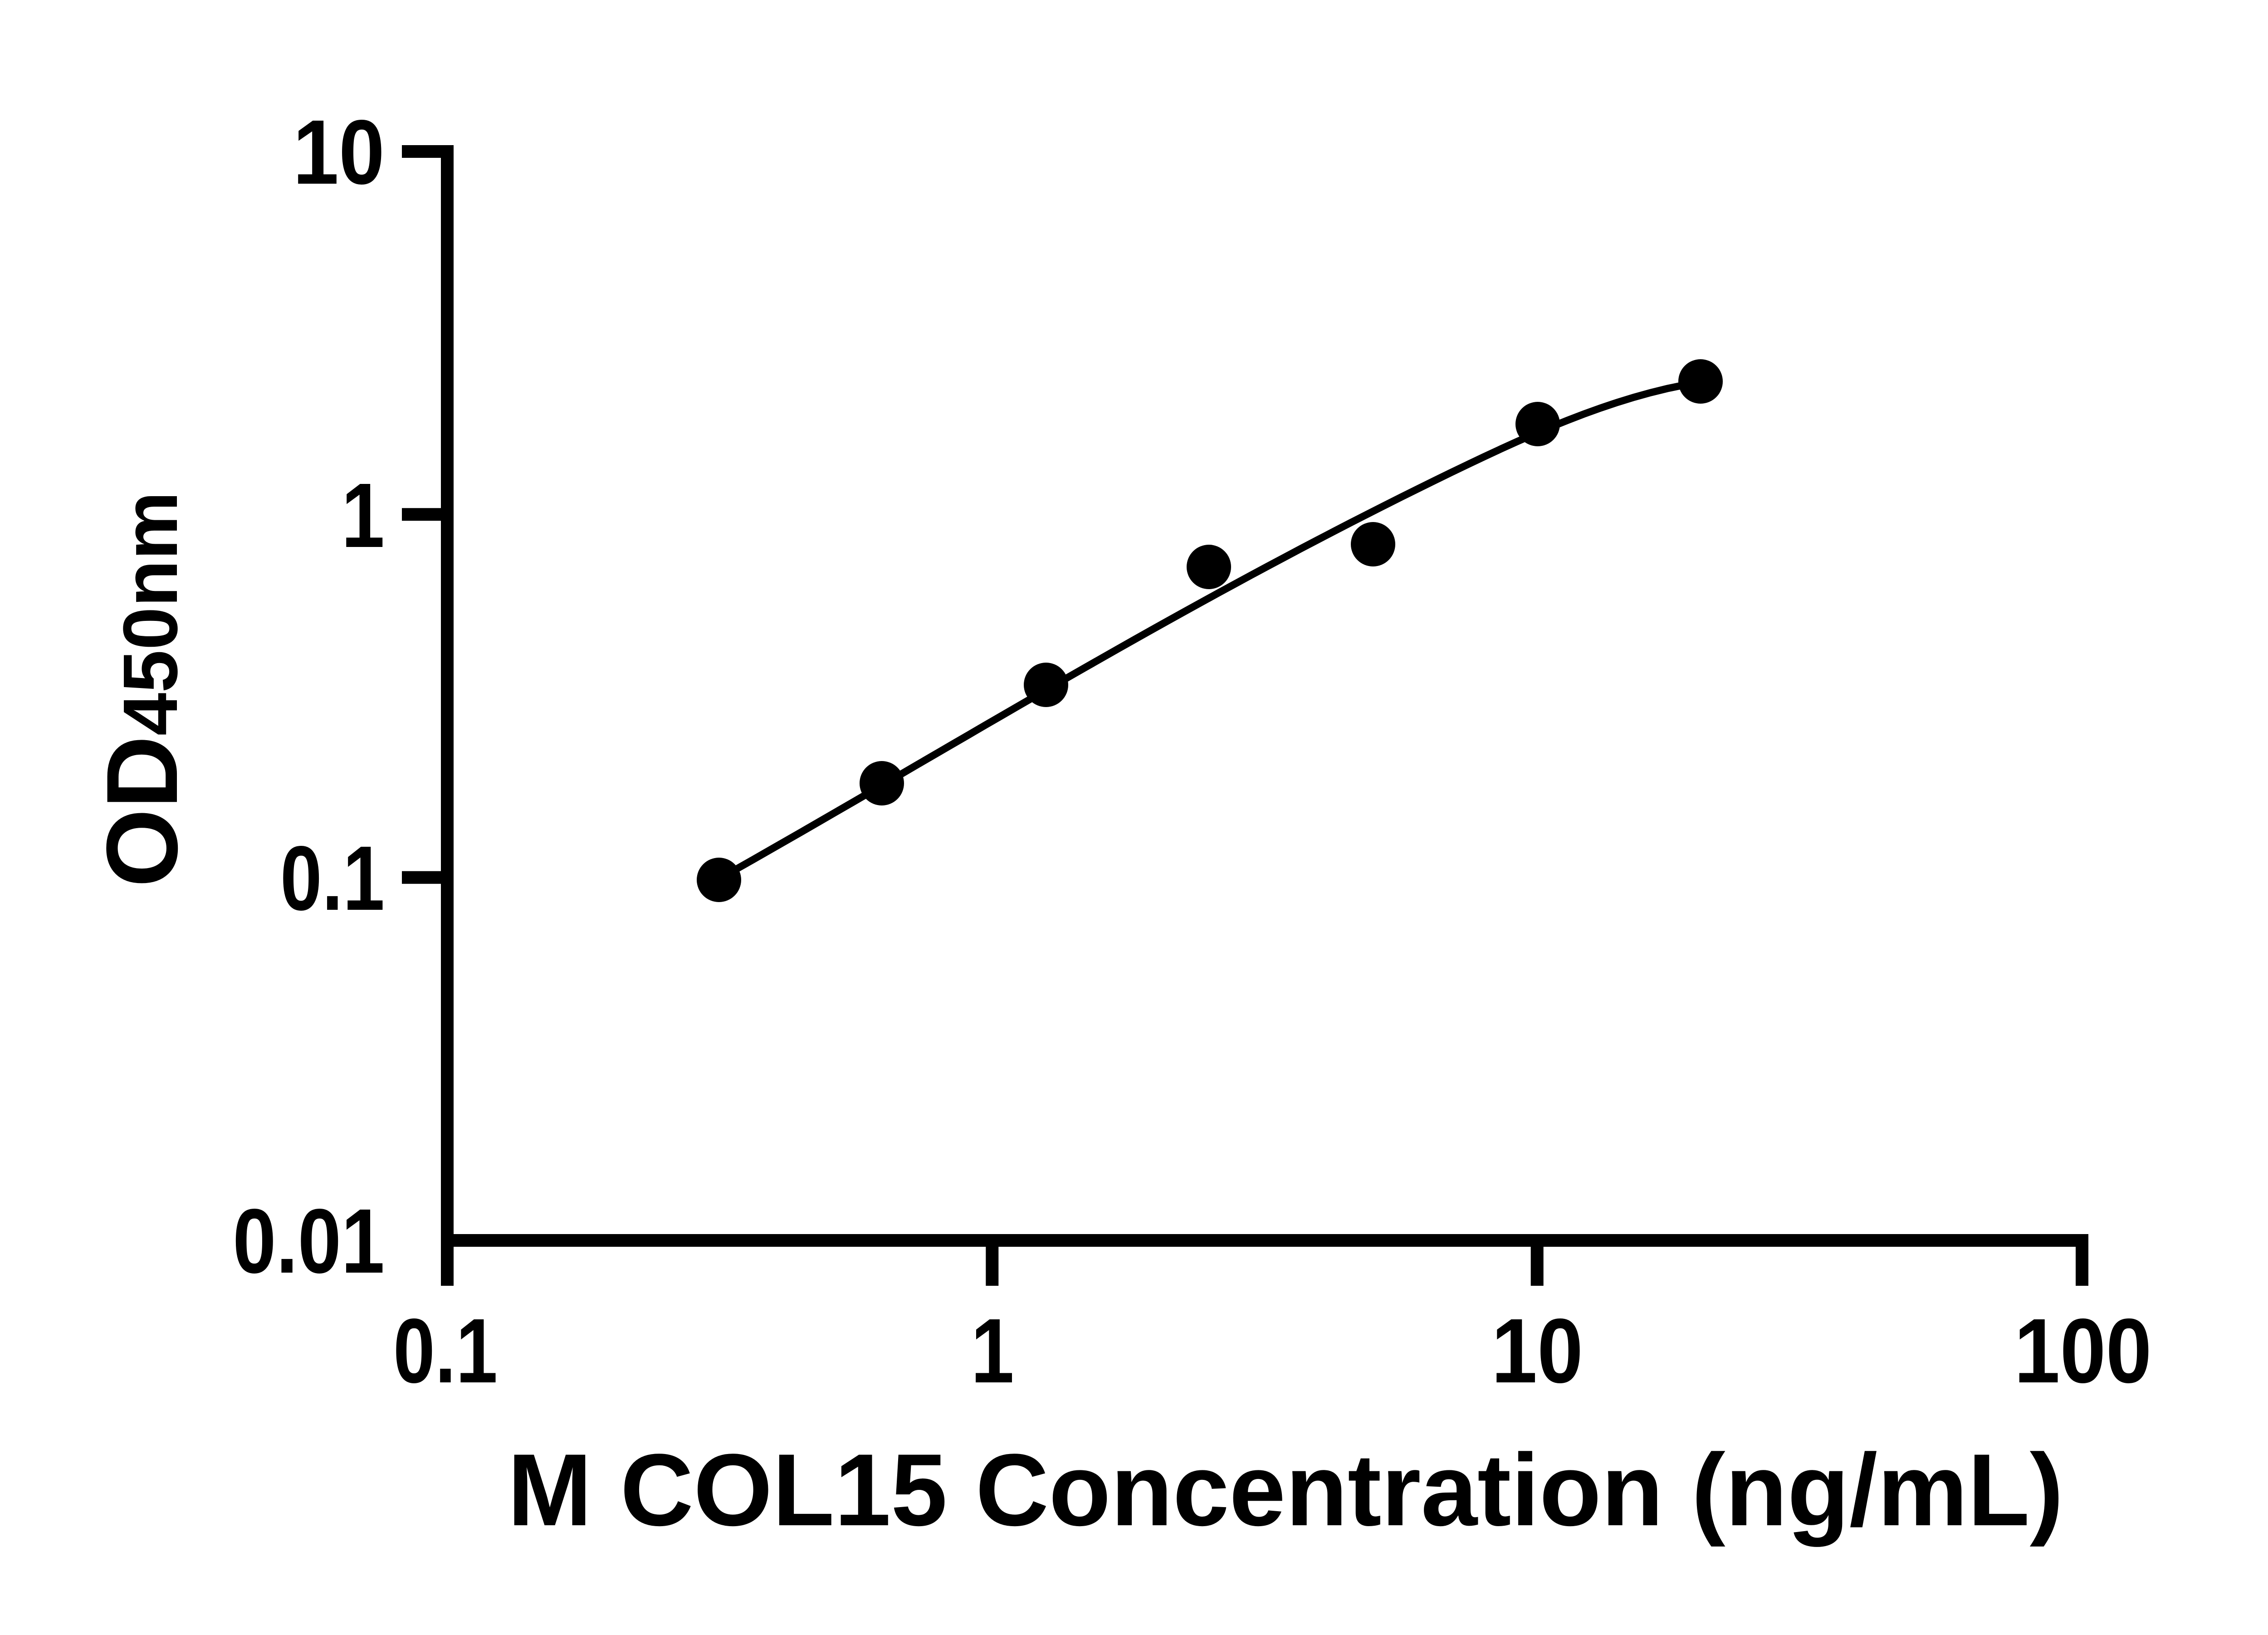  Describe the element at coordinates (1285, 1489) in the screenshot. I see `svg-text: M COL15 Concentration (ng/mL)` at that location.